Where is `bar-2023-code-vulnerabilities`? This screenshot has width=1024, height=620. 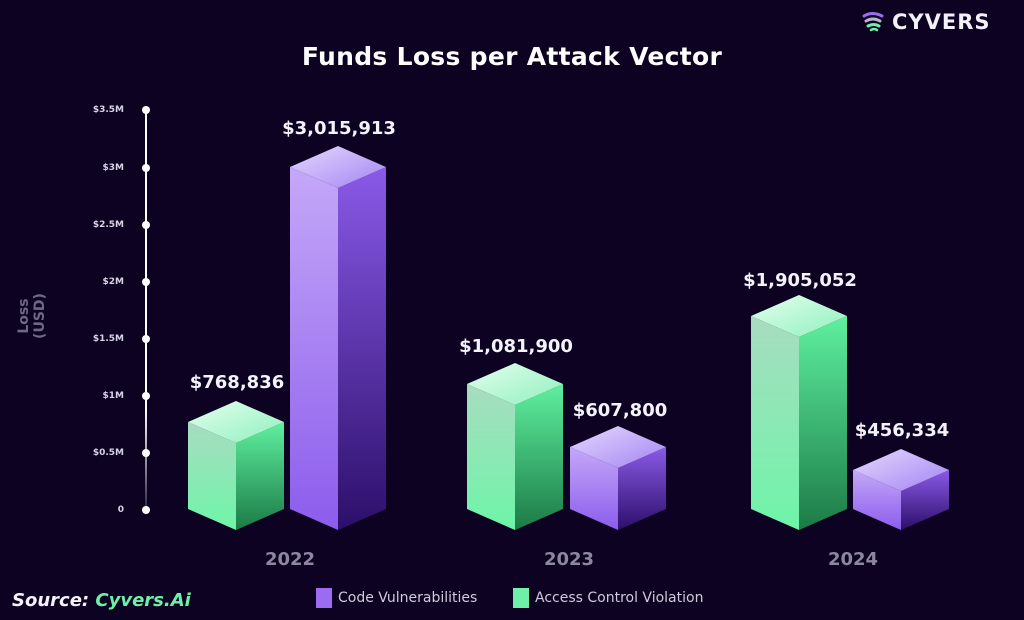 bar-2023-code-vulnerabilities is located at coordinates (618, 478).